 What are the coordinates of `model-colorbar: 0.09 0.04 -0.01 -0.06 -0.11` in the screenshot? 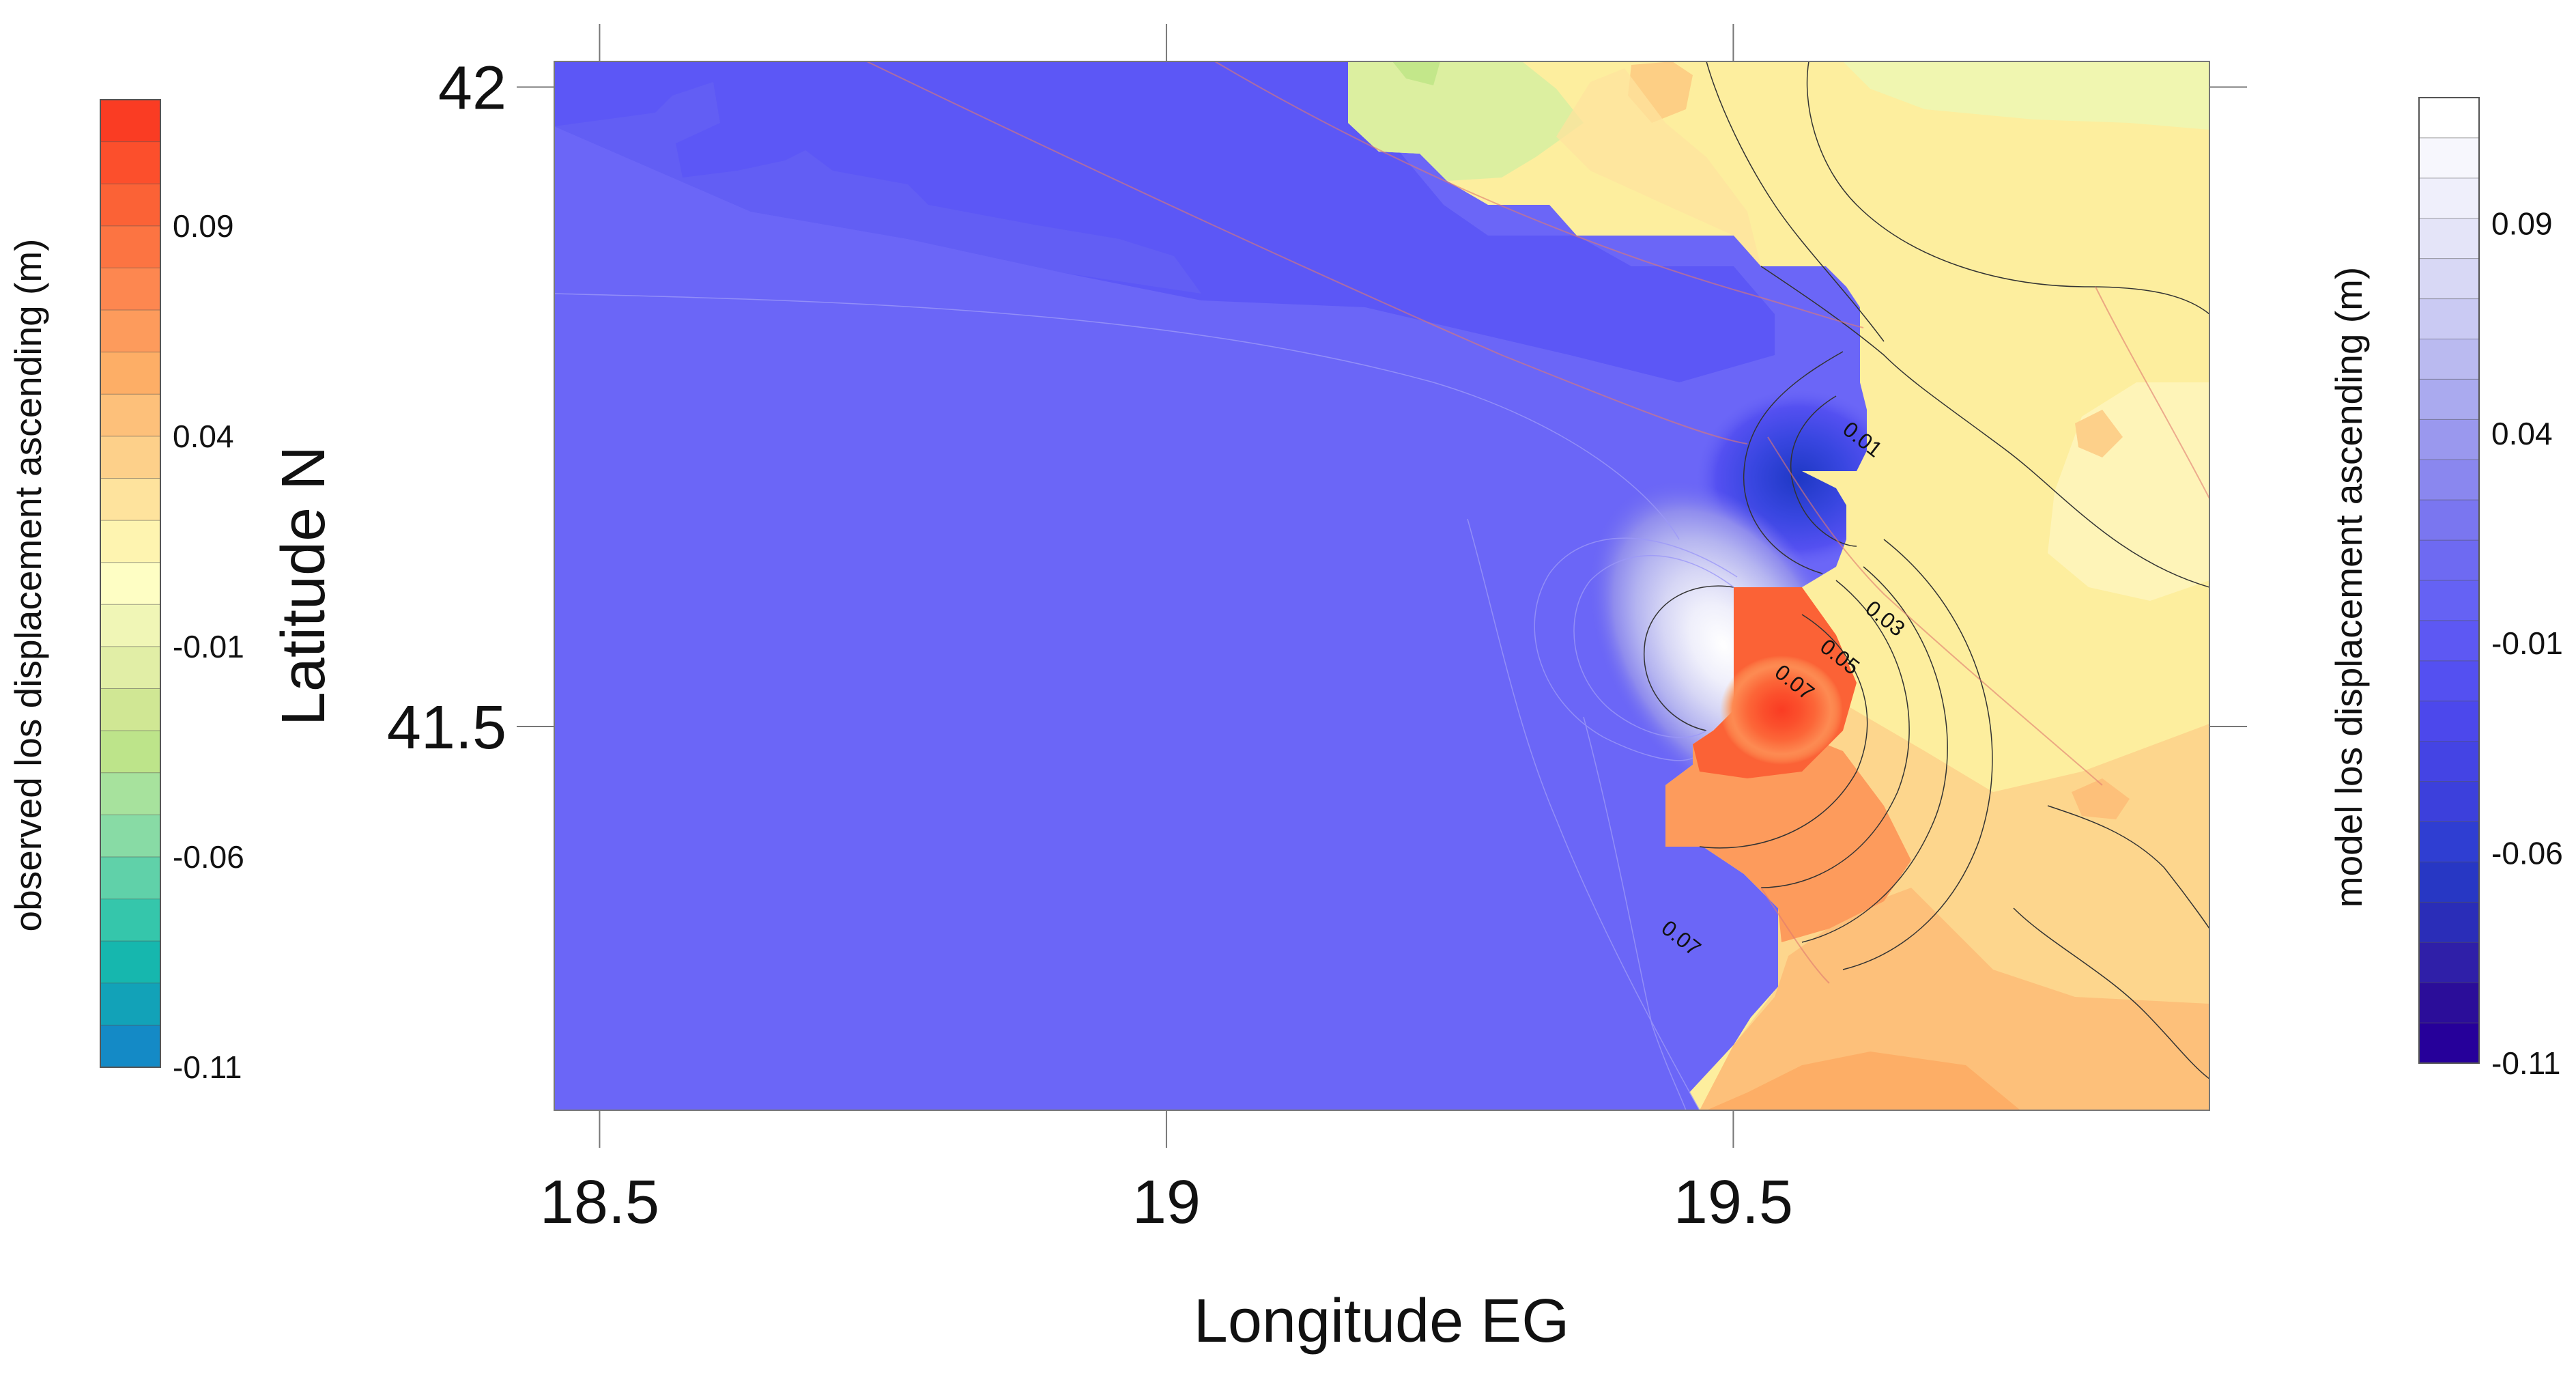 It's located at (2490, 589).